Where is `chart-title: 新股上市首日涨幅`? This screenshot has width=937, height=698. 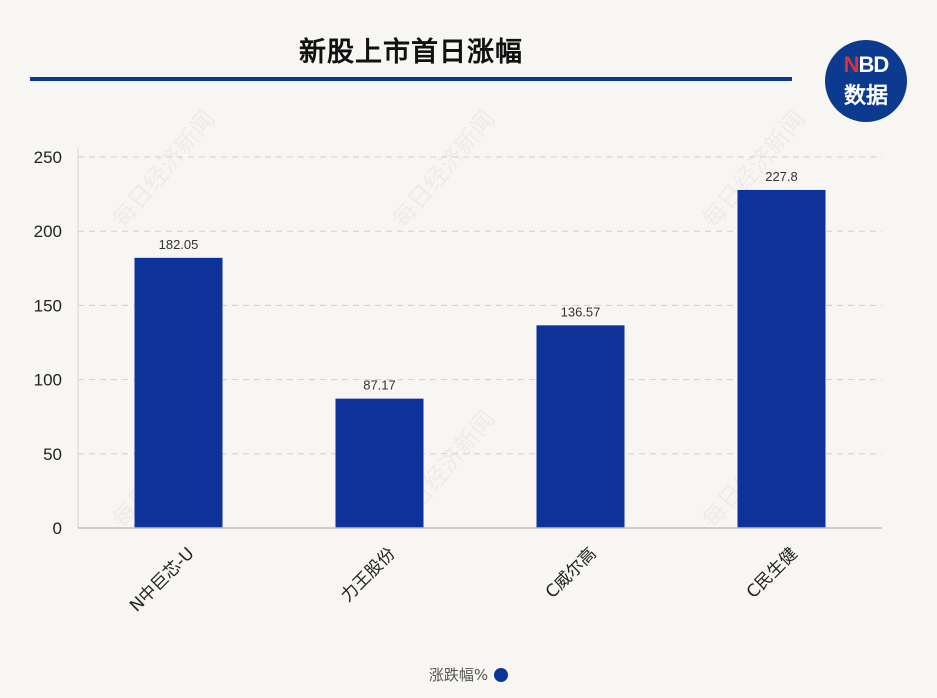
chart-title: 新股上市首日涨幅 is located at coordinates (411, 52).